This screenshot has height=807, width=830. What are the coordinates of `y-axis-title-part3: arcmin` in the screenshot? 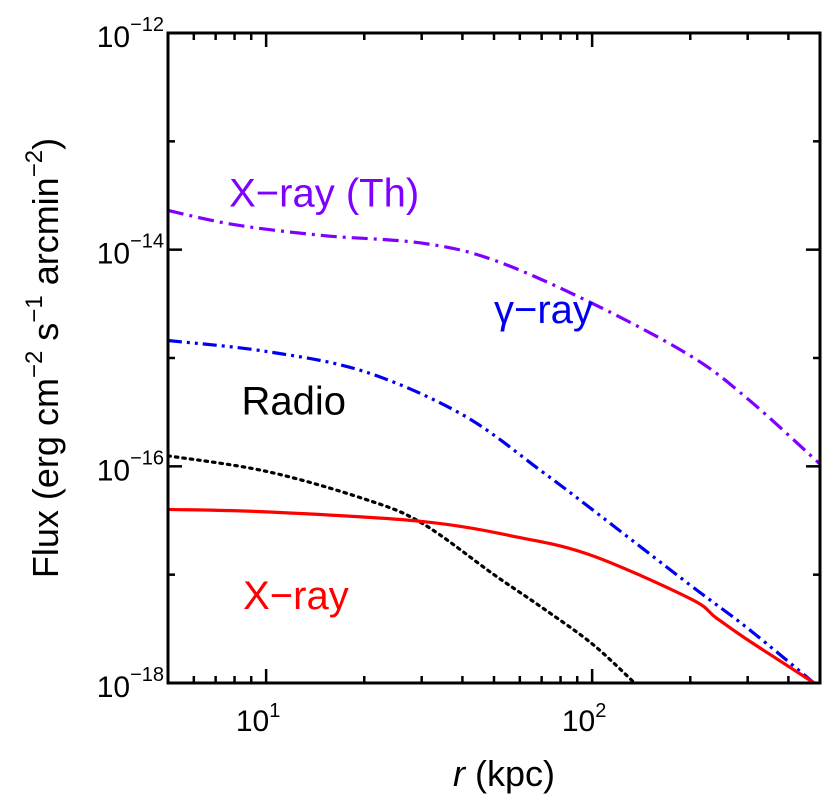 It's located at (45, 236).